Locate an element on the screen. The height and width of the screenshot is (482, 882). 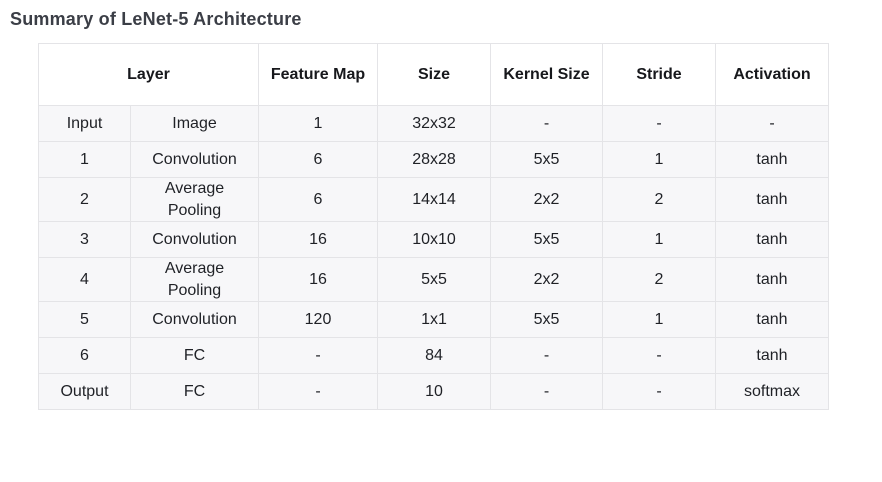
header-cell-kernel-size: Kernel Size is located at coordinates (546, 74).